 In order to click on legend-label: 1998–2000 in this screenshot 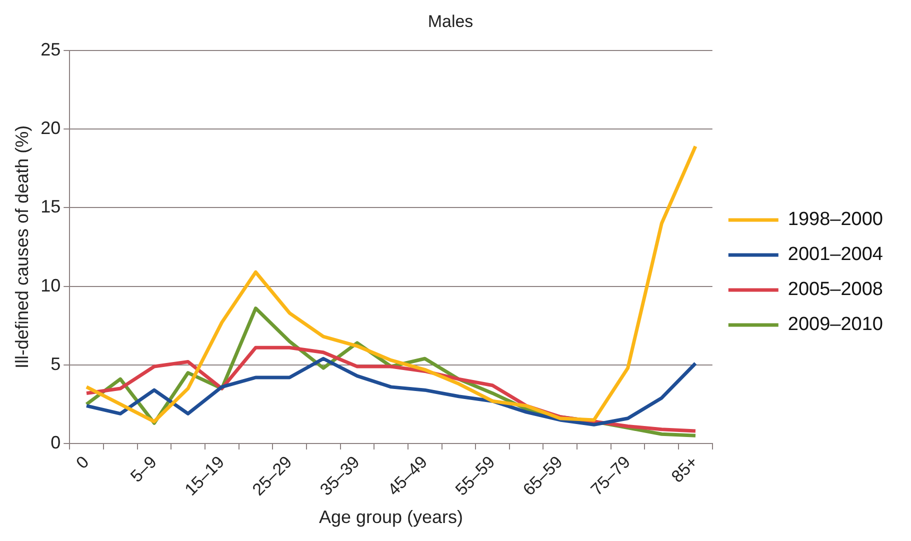, I will do `click(836, 219)`.